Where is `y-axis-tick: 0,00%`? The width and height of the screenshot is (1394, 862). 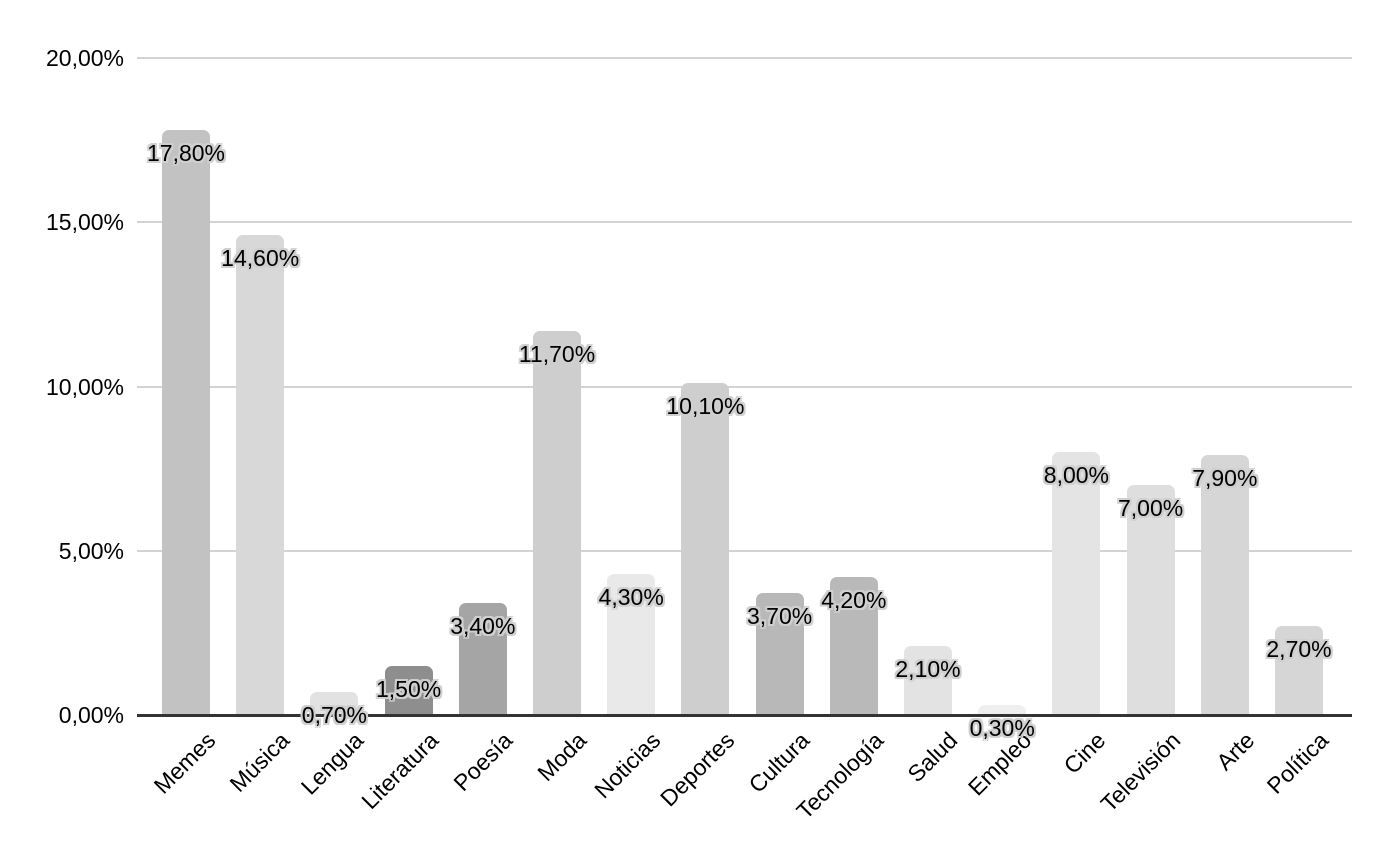
y-axis-tick: 0,00% is located at coordinates (91, 715).